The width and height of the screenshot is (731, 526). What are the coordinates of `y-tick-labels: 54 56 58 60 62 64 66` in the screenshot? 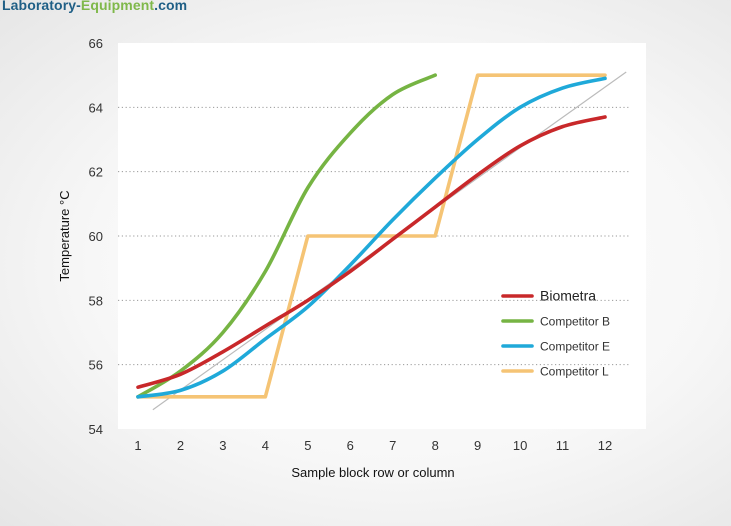 It's located at (96, 236).